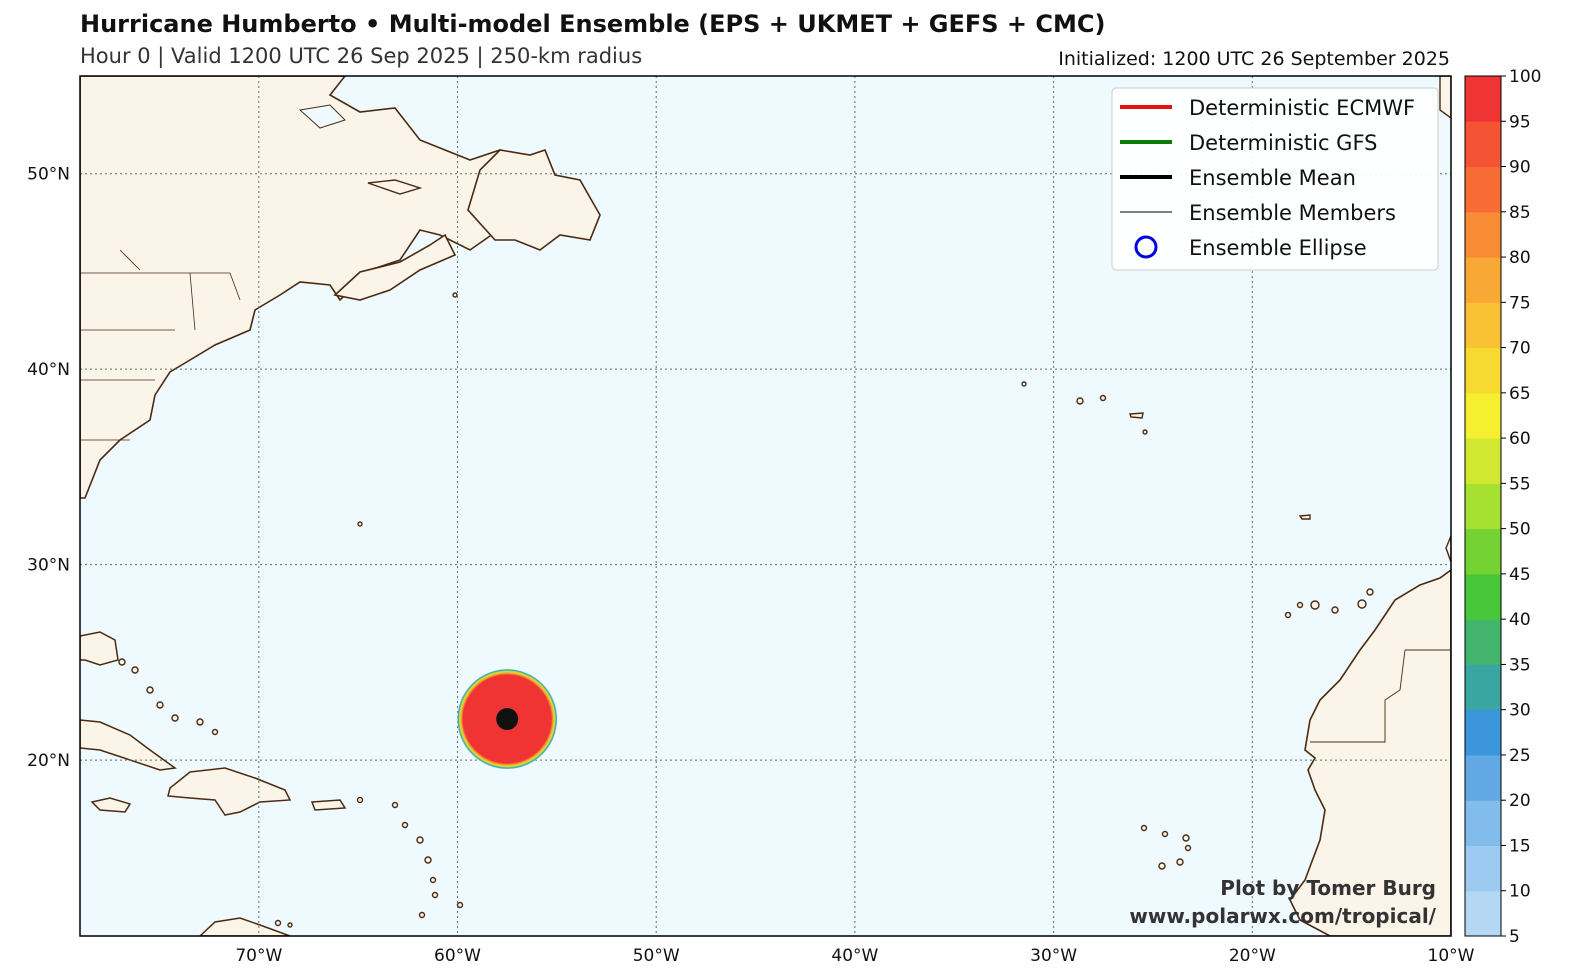 This screenshot has width=1575, height=978. What do you see at coordinates (1520, 711) in the screenshot?
I see `colorbar-label: 30` at bounding box center [1520, 711].